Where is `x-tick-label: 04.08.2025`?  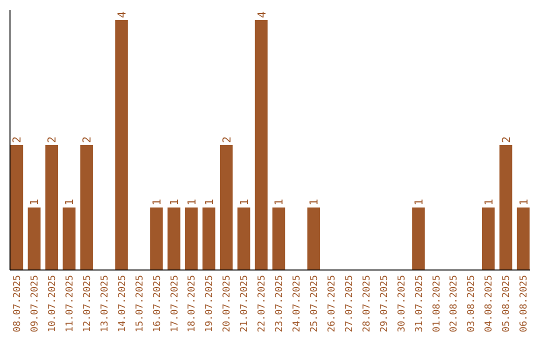
x-tick-label: 04.08.2025 is located at coordinates (489, 303).